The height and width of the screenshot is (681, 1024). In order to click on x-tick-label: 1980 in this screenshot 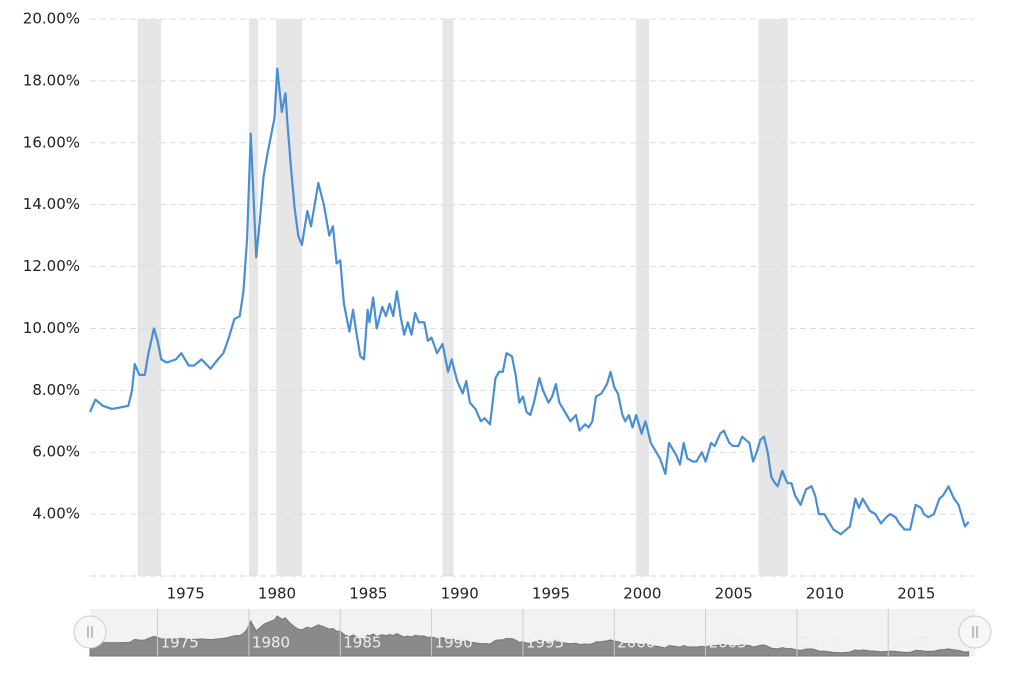, I will do `click(277, 594)`.